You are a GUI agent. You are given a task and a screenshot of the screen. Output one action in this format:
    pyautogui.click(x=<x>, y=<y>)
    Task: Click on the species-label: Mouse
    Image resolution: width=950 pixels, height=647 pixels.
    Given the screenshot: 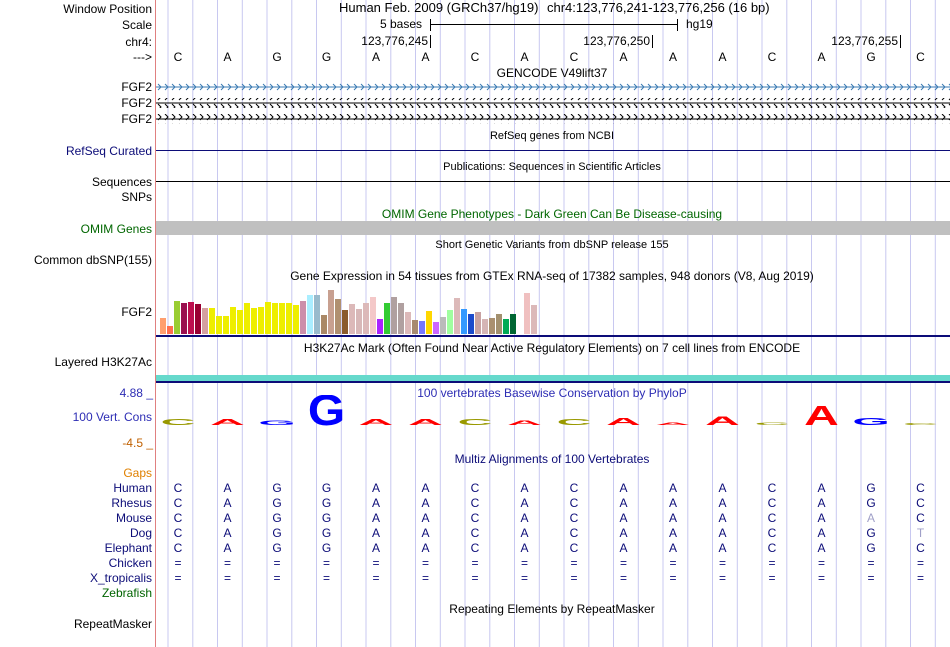 What is the action you would take?
    pyautogui.click(x=133, y=518)
    